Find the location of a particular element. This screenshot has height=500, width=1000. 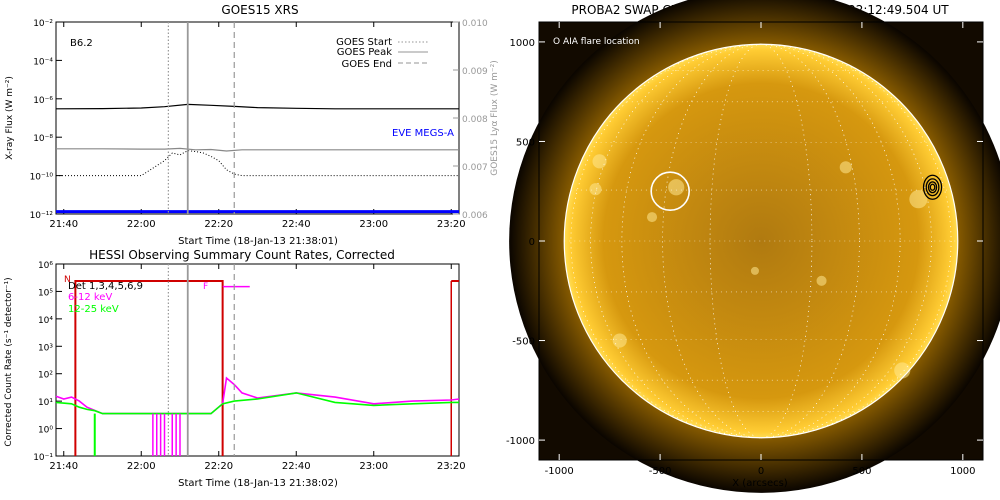

hessi-ytick-label: 10⁴ is located at coordinates (45, 321).